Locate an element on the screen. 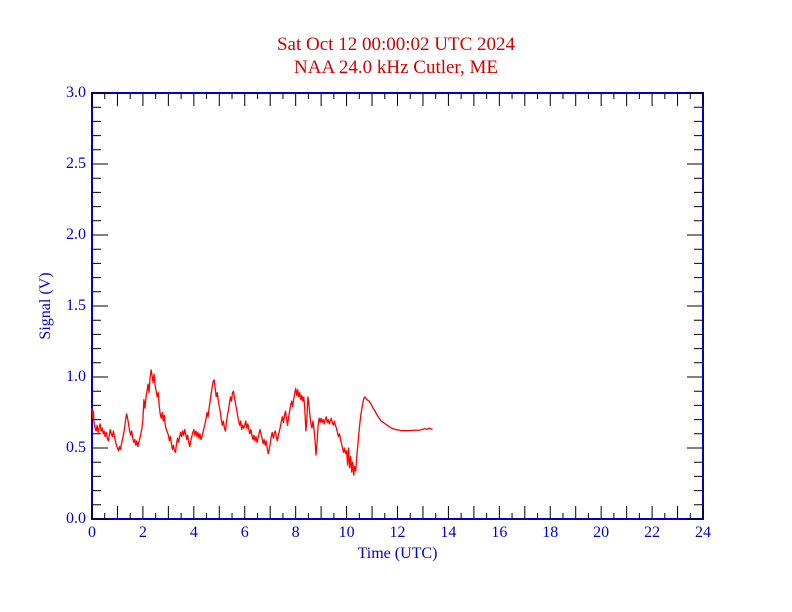 This screenshot has width=792, height=612. x-tick-label: 20 is located at coordinates (601, 532).